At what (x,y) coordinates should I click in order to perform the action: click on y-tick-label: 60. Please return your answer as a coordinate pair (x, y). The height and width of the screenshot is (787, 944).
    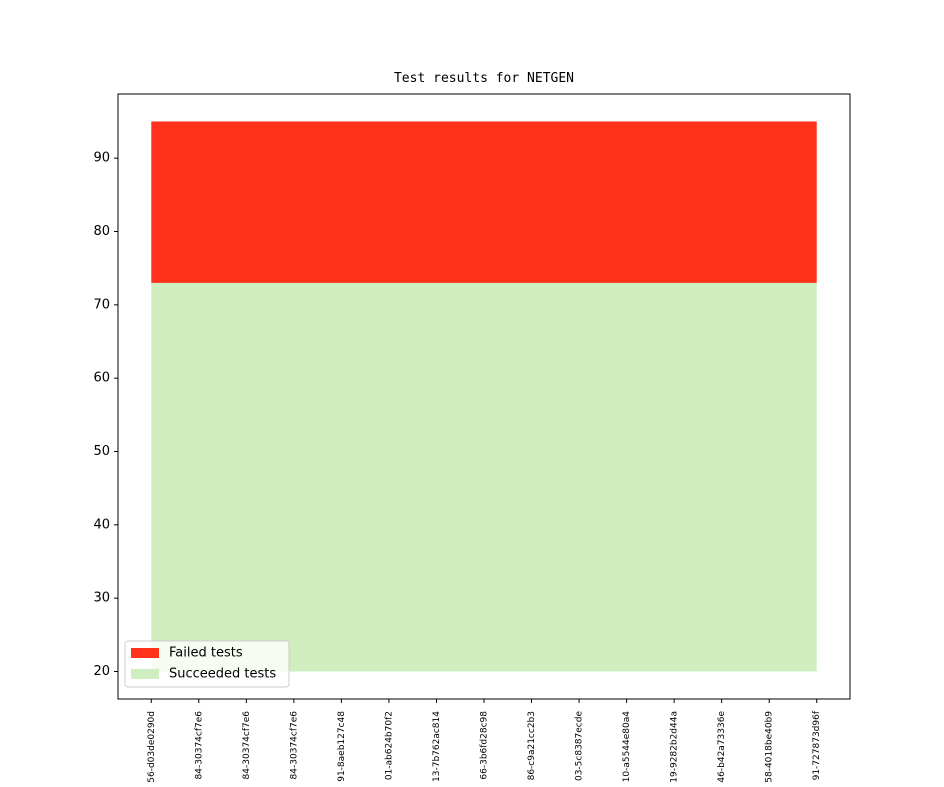
    Looking at the image, I should click on (101, 378).